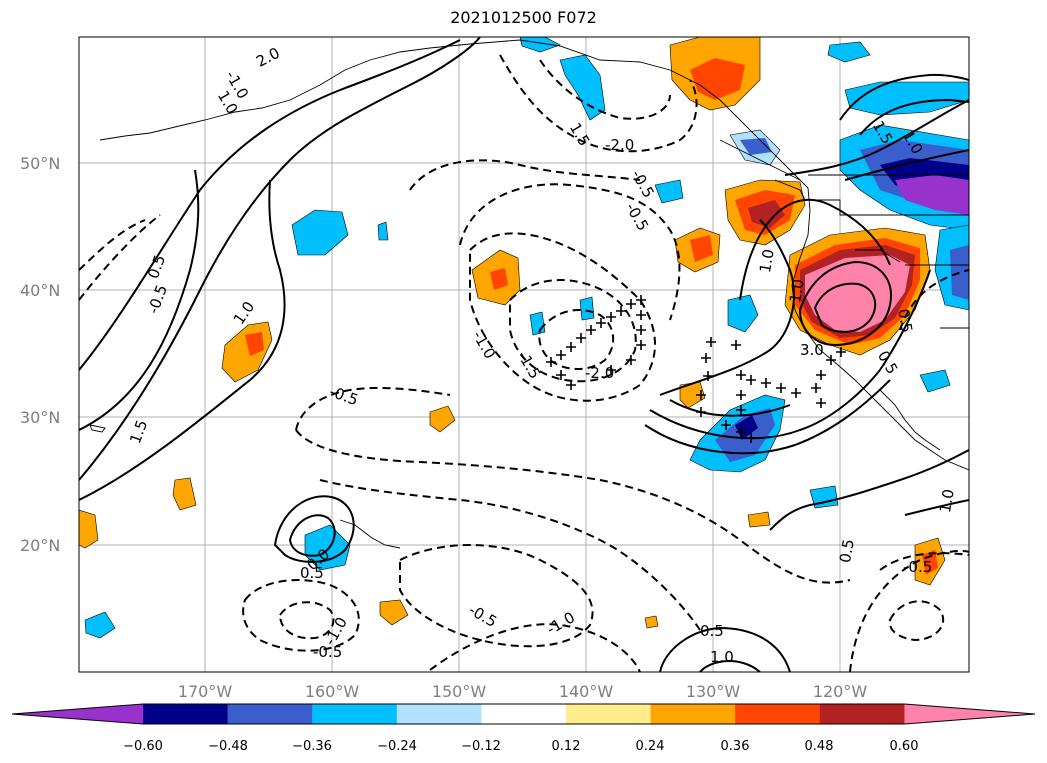 This screenshot has width=1047, height=763. Describe the element at coordinates (40, 354) in the screenshot. I see `latitude-labels: 50°N 40°N 30°N 20°N` at that location.